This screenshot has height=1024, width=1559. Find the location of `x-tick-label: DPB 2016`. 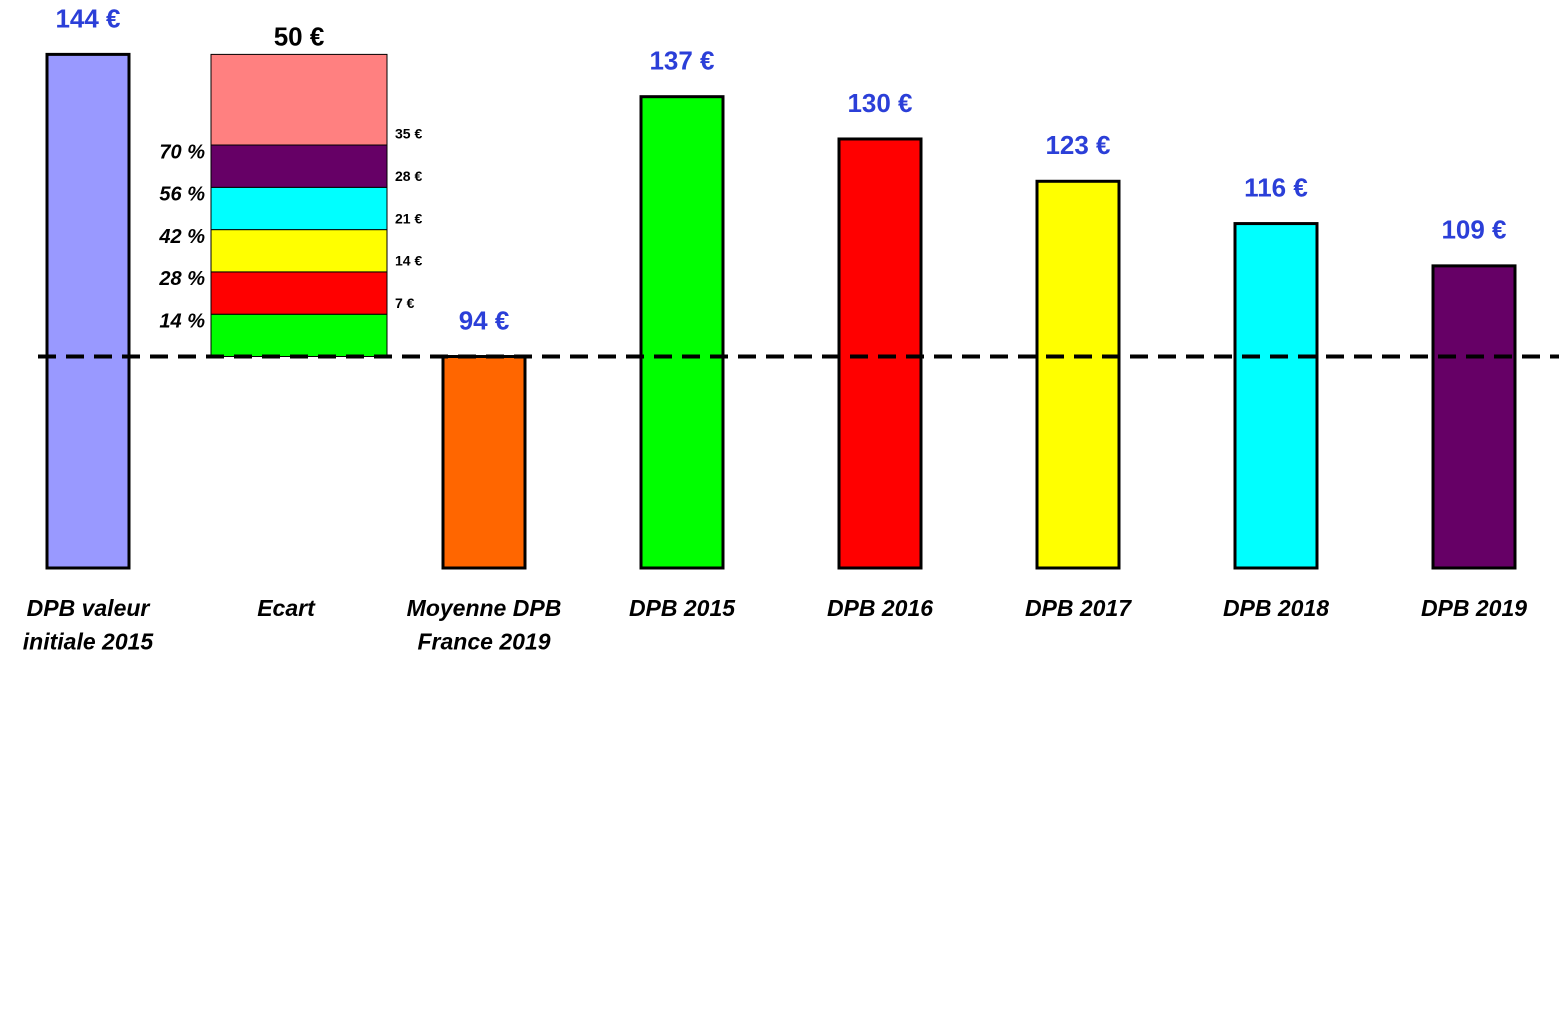

x-tick-label: DPB 2016 is located at coordinates (880, 608).